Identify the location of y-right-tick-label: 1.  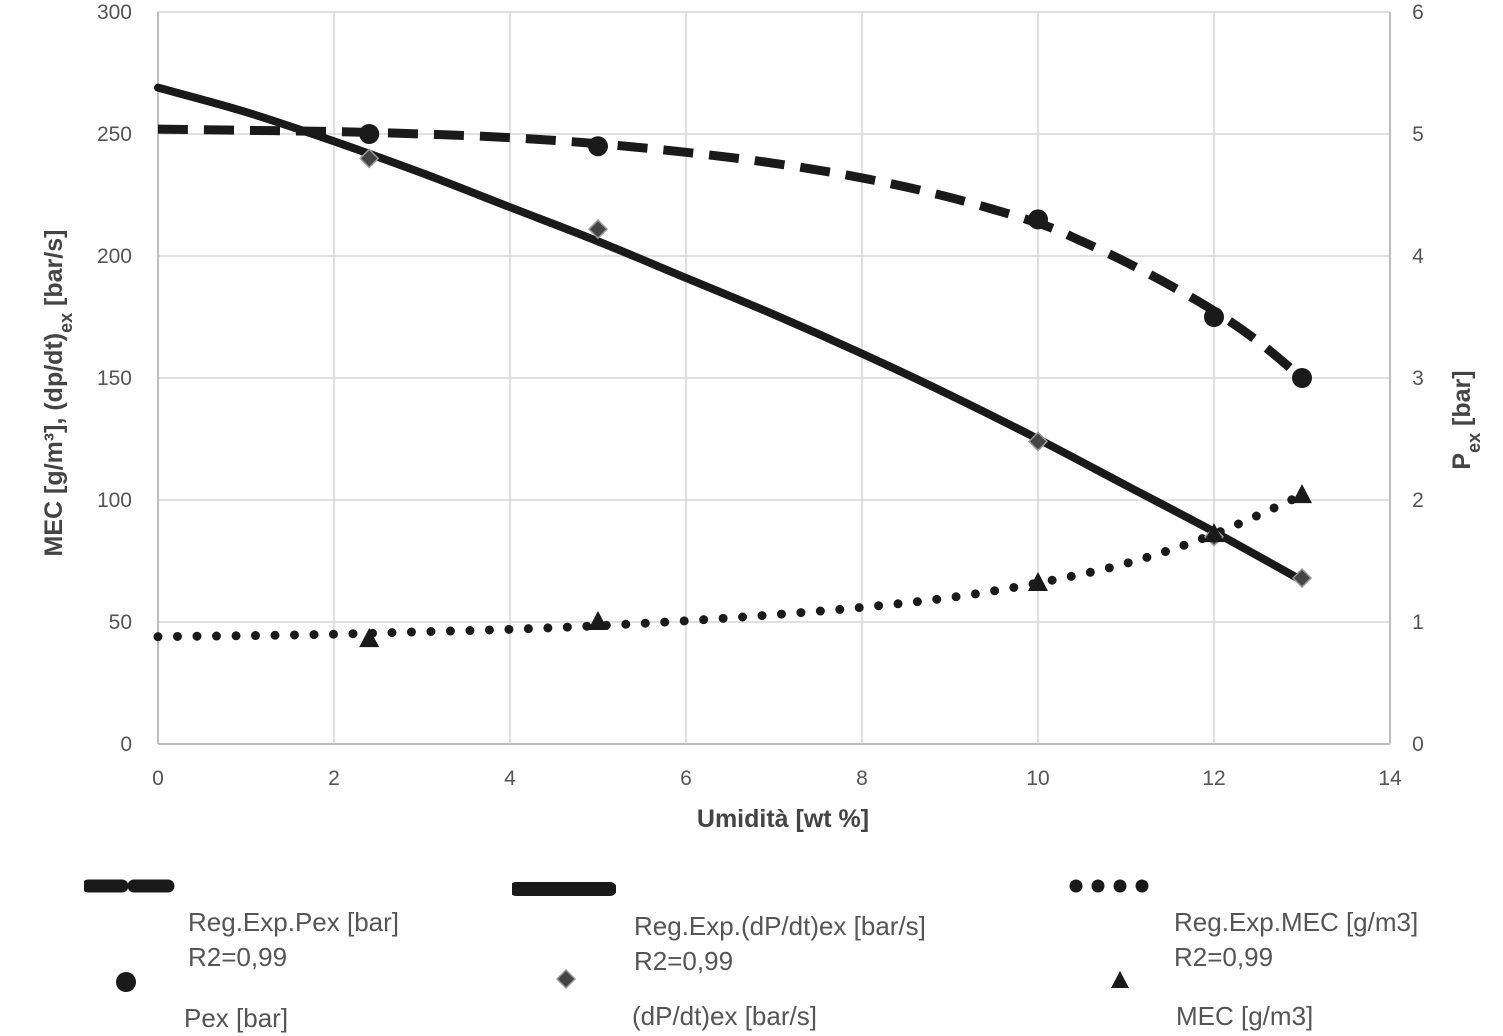
(1418, 622).